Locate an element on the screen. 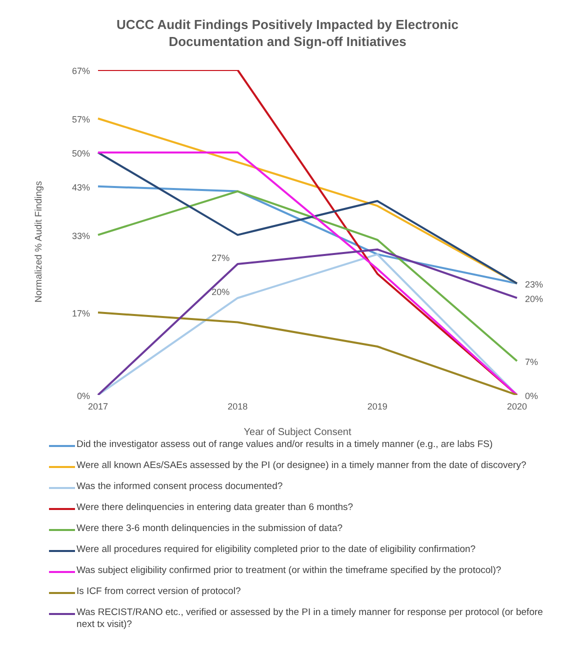 This screenshot has height=663, width=575. x-tick-label: 2017 is located at coordinates (98, 406).